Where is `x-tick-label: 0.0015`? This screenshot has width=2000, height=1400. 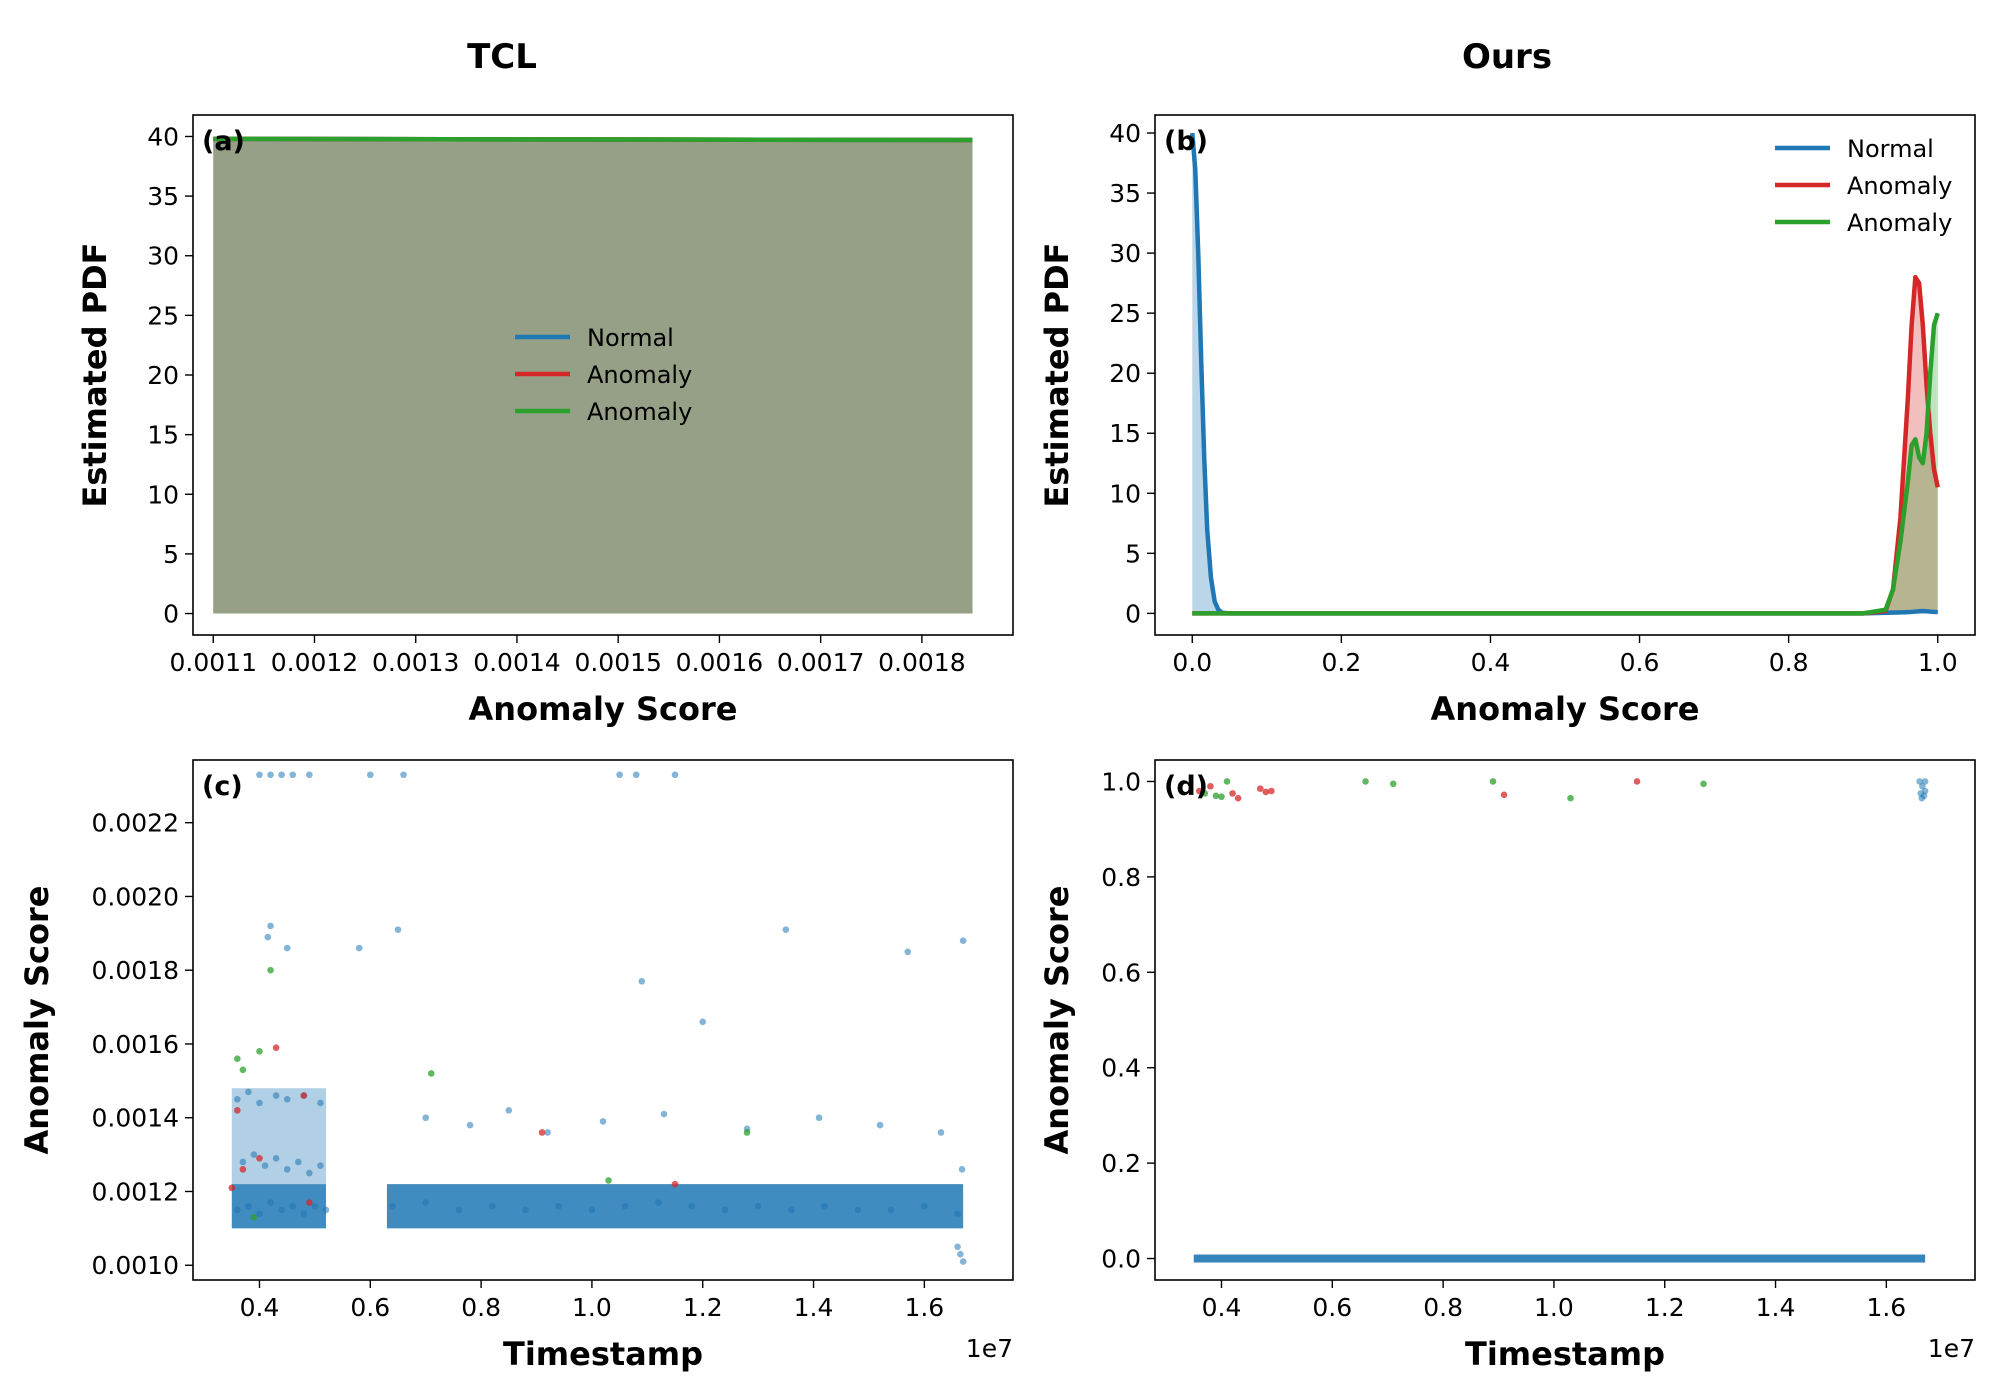 x-tick-label: 0.0015 is located at coordinates (617, 662).